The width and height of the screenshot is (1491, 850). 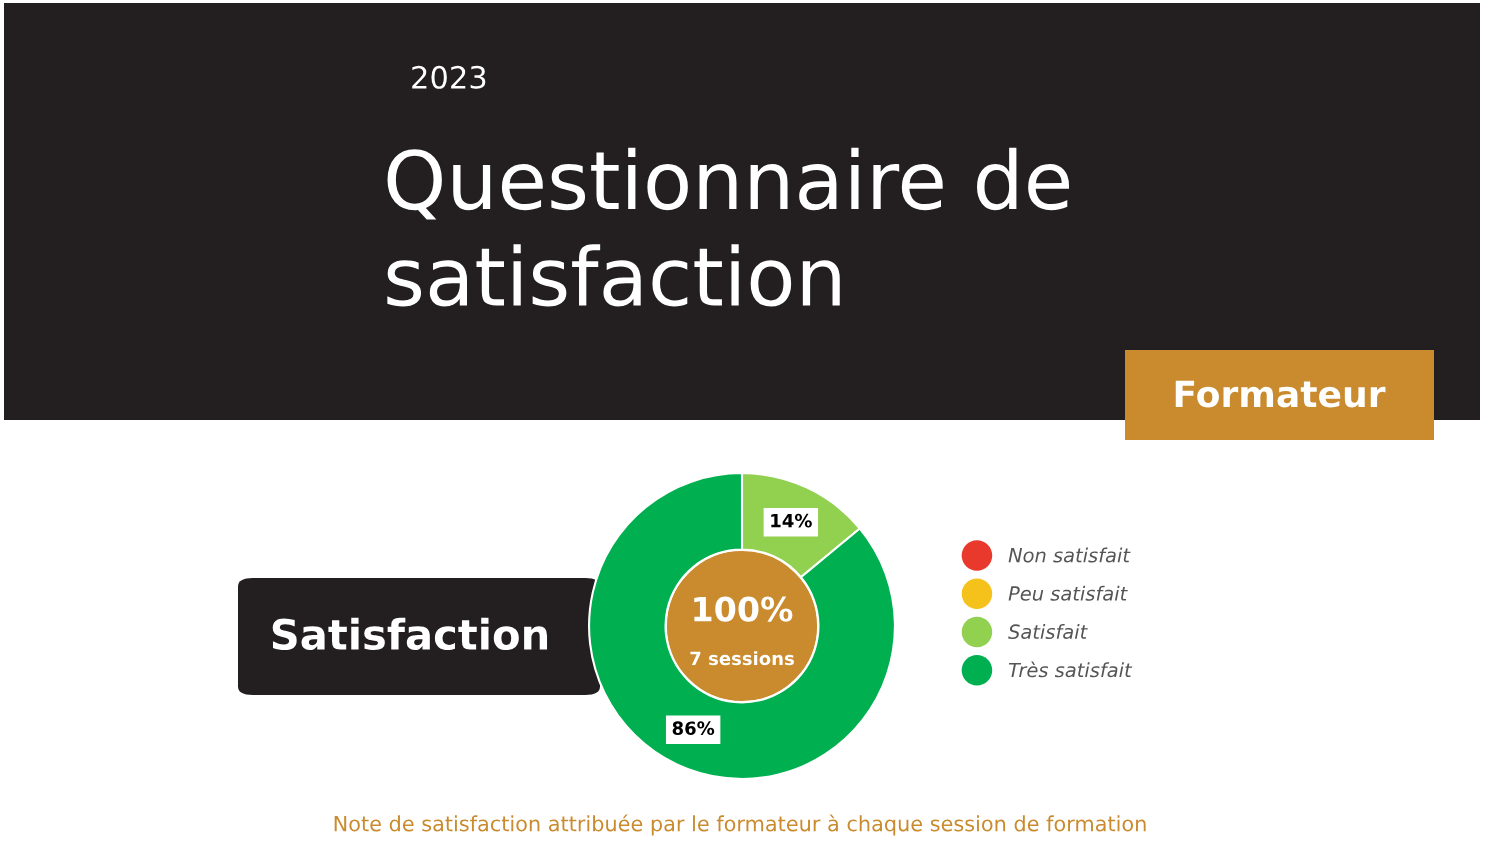 I want to click on text: Note de satisfaction attribuée par le formateur à chaque session de formation, so click(x=740, y=825).